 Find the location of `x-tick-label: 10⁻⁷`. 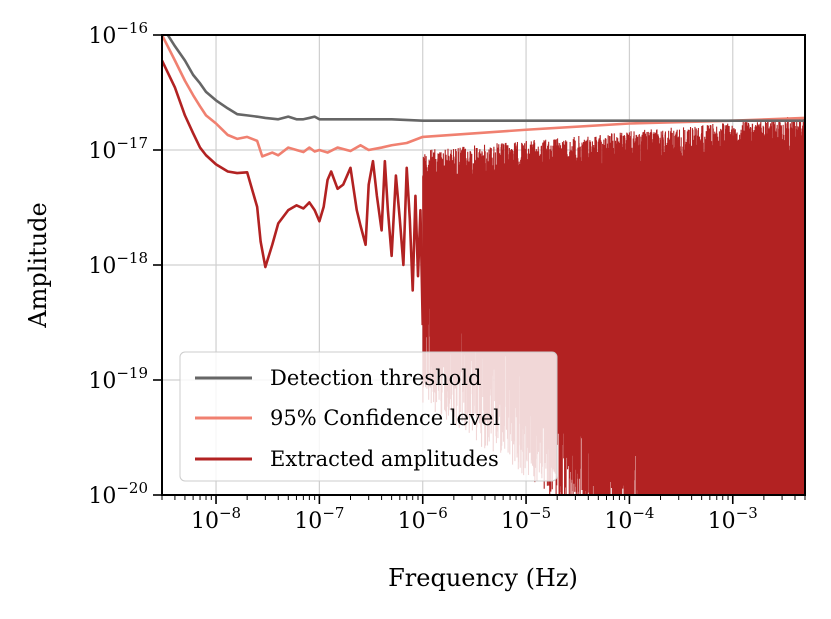

x-tick-label: 10⁻⁷ is located at coordinates (319, 519).